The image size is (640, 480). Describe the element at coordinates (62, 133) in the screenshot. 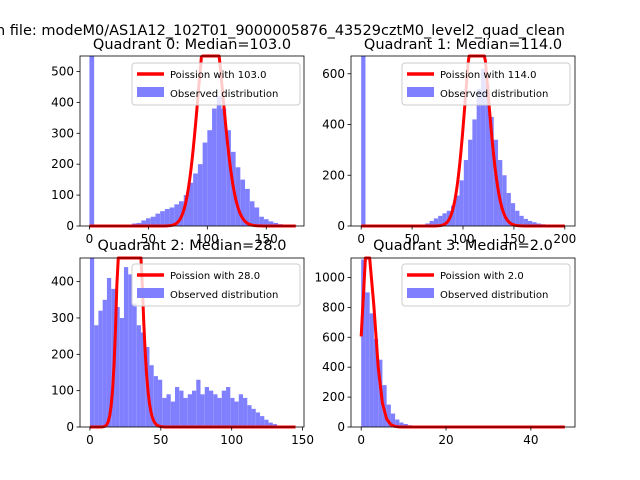

I see `y-tick-label: 300` at that location.